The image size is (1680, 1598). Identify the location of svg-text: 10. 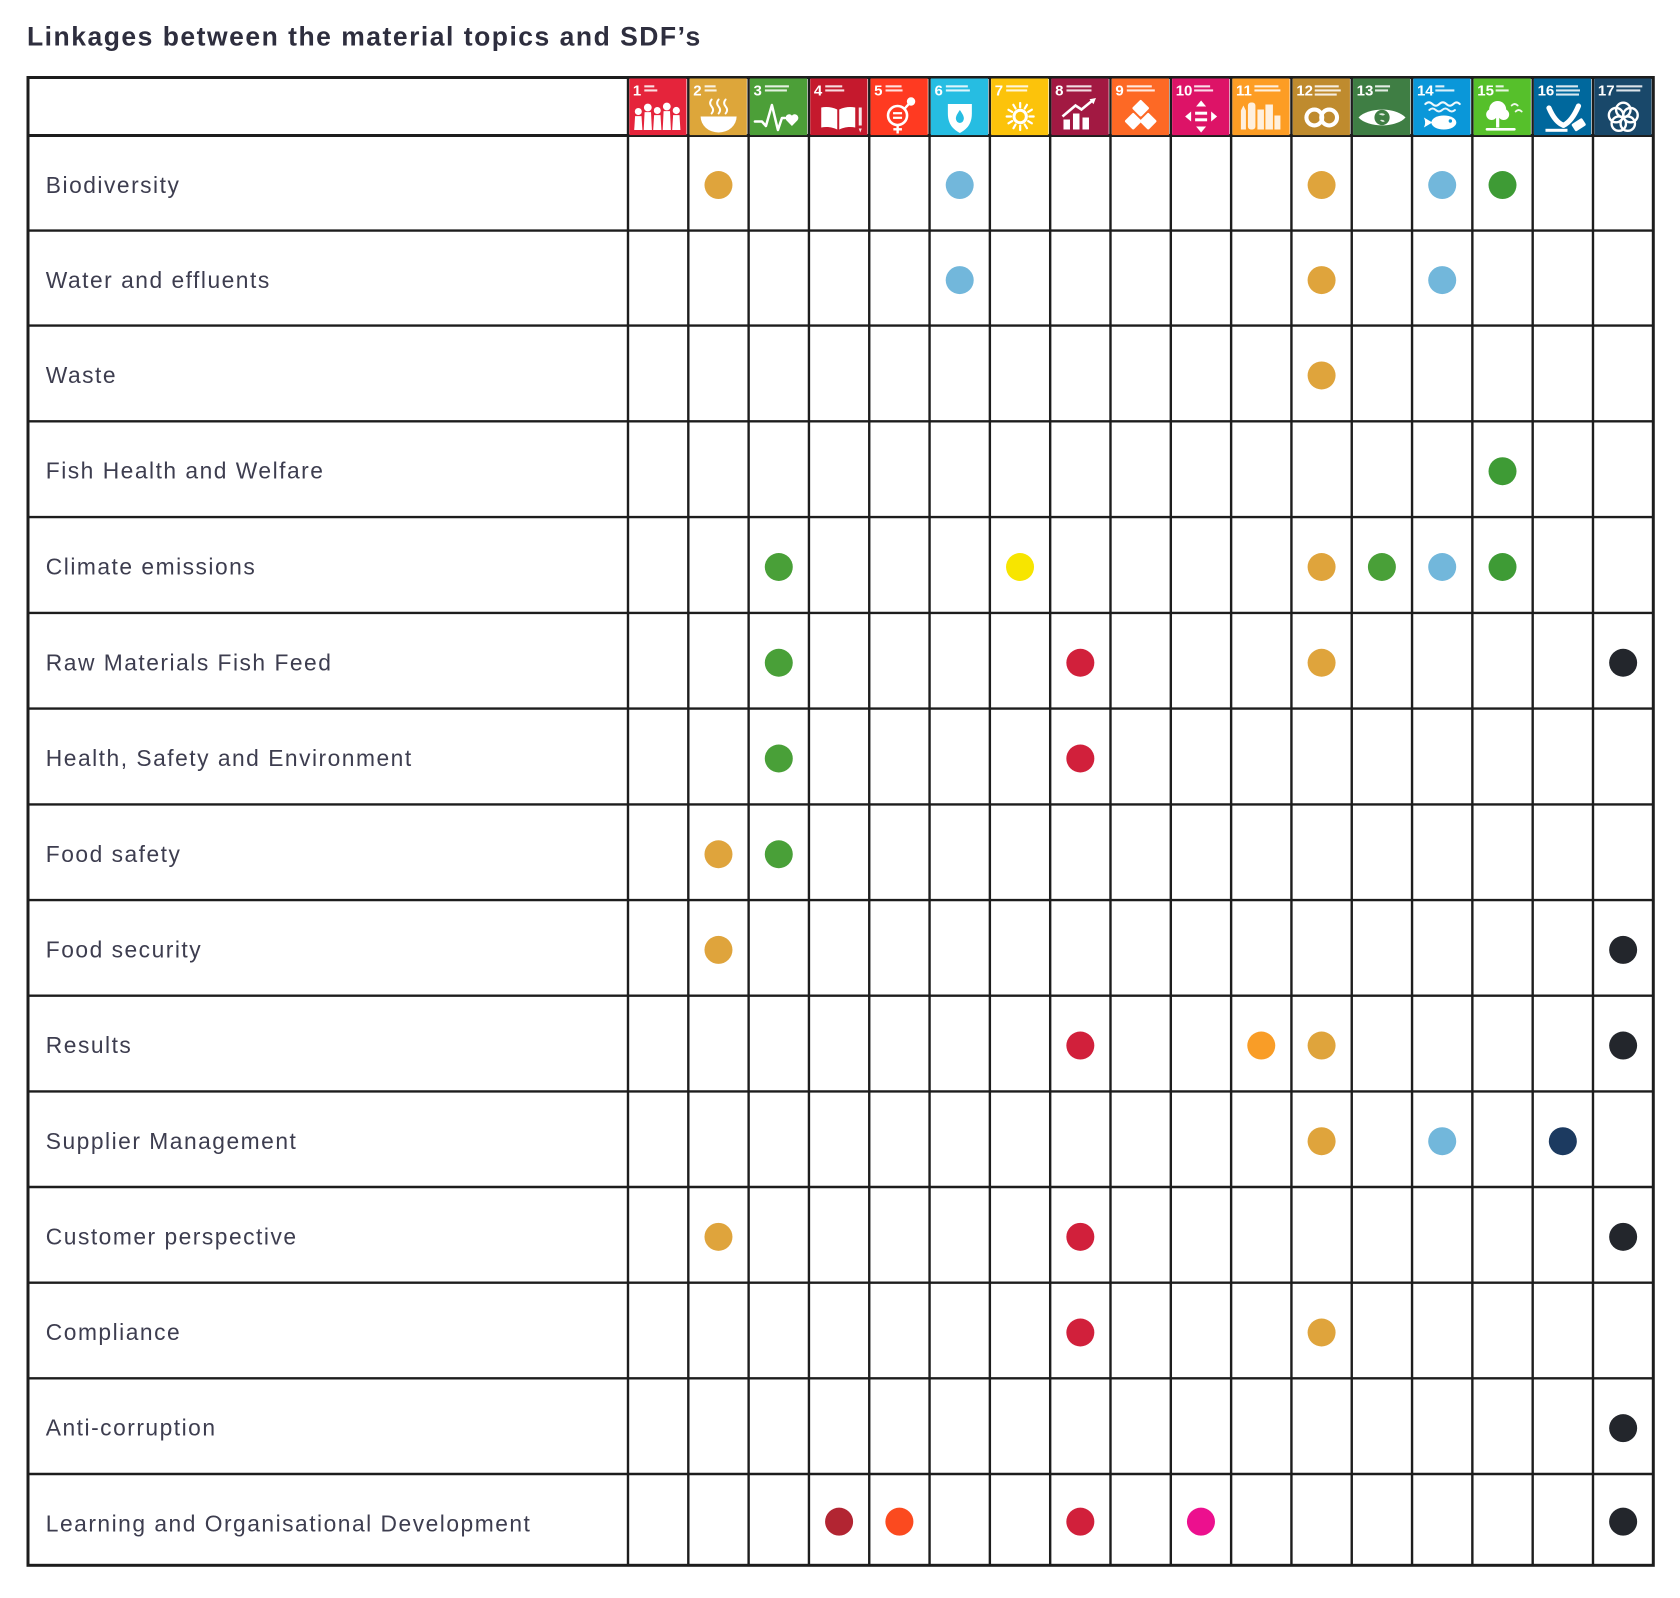
(1184, 91).